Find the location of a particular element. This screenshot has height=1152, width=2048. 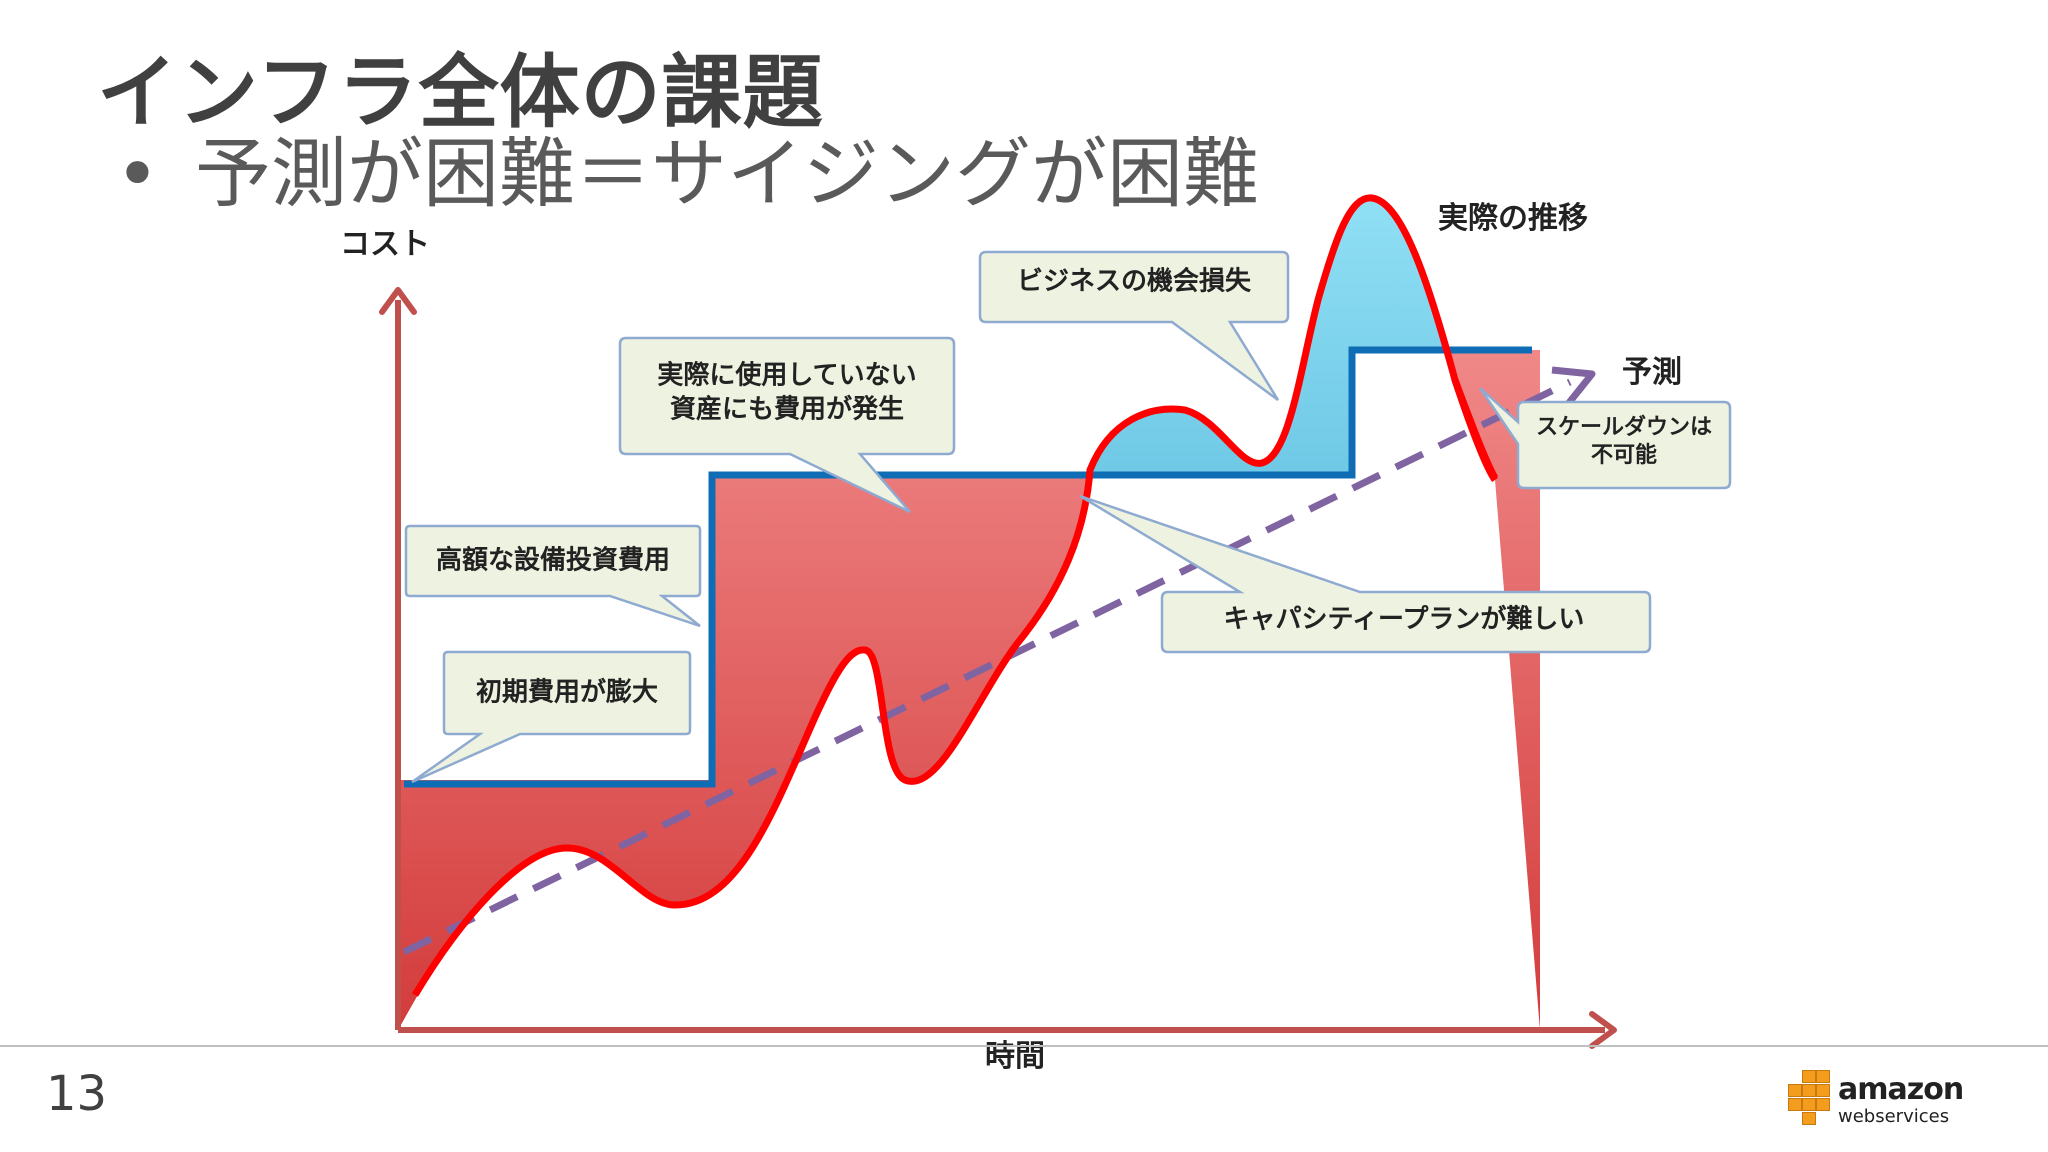

callout-unused-line2: 資産にも費用が発生 is located at coordinates (787, 409).